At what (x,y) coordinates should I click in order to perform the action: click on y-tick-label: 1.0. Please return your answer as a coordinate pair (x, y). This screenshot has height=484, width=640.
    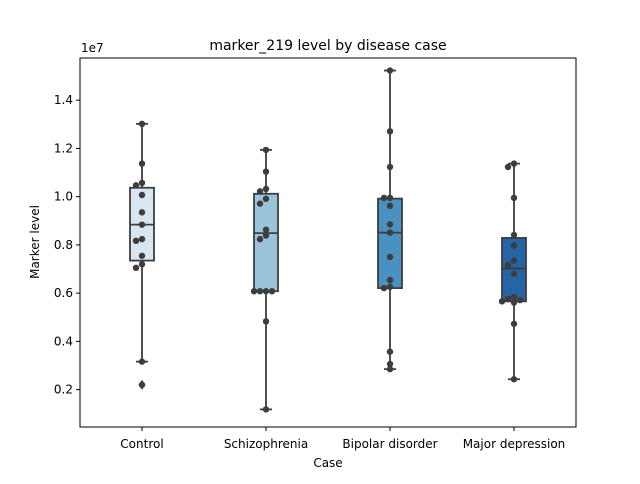
    Looking at the image, I should click on (63, 197).